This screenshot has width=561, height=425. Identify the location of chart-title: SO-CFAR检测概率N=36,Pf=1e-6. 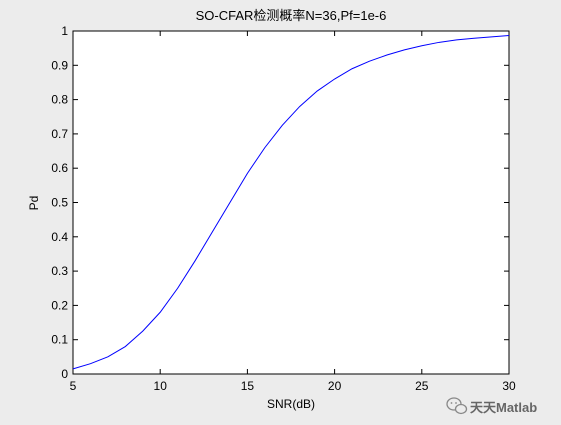
(291, 15).